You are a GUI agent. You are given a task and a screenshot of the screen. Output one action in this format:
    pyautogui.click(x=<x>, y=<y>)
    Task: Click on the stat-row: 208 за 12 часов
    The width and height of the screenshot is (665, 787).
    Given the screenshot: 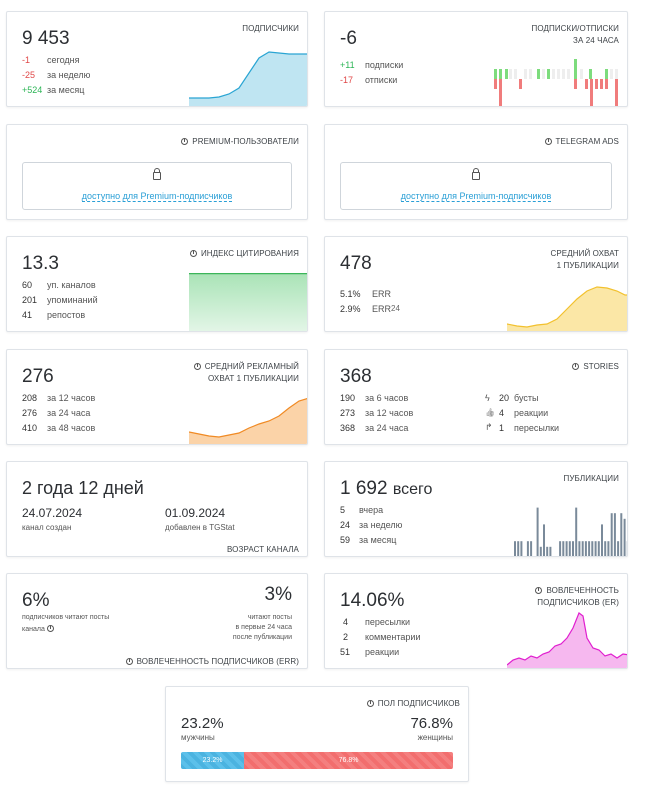 What is the action you would take?
    pyautogui.click(x=58, y=397)
    